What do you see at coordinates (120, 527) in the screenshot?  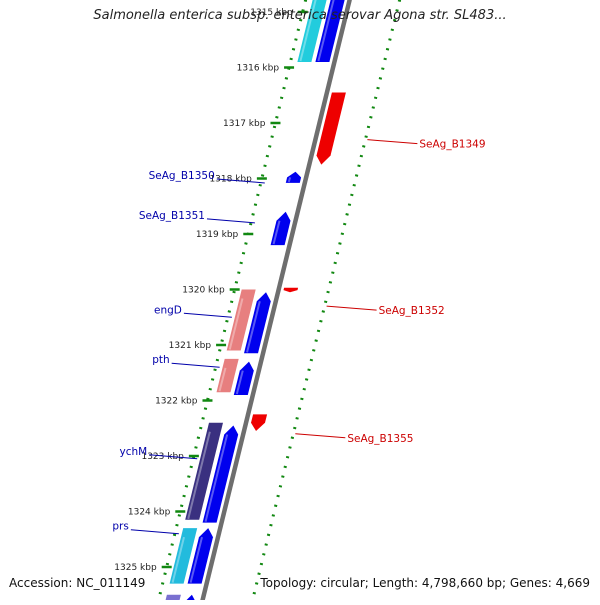 I see `gene-label-8: prs` at bounding box center [120, 527].